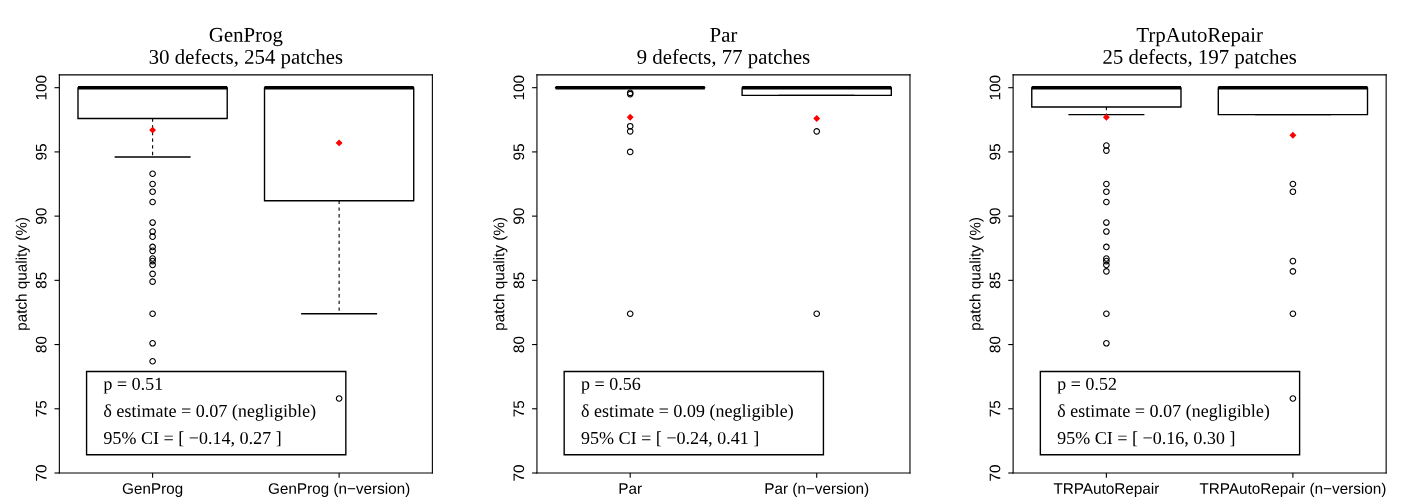 The image size is (1413, 504). Describe the element at coordinates (1199, 37) in the screenshot. I see `chart-title: TrpAutoRepair` at that location.